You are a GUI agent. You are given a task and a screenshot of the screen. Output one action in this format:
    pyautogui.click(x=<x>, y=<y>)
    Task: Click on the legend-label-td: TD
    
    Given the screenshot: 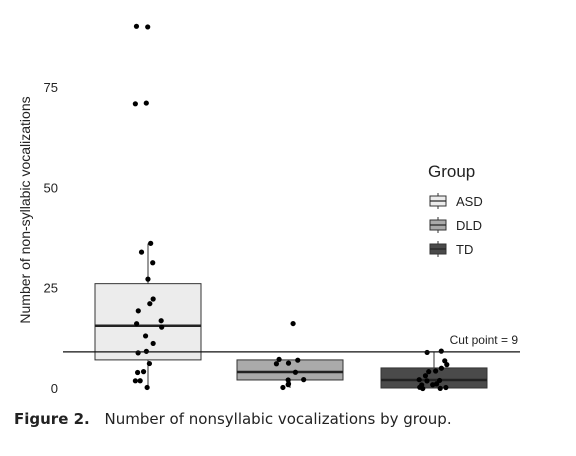 What is the action you would take?
    pyautogui.click(x=464, y=249)
    